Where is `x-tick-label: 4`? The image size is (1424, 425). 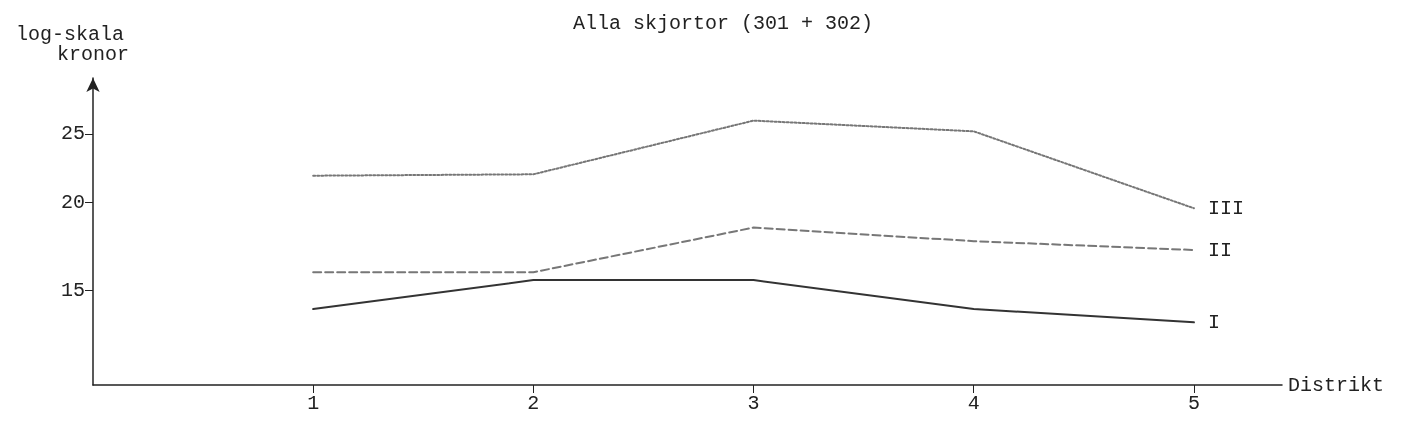 x-tick-label: 4 is located at coordinates (973, 403).